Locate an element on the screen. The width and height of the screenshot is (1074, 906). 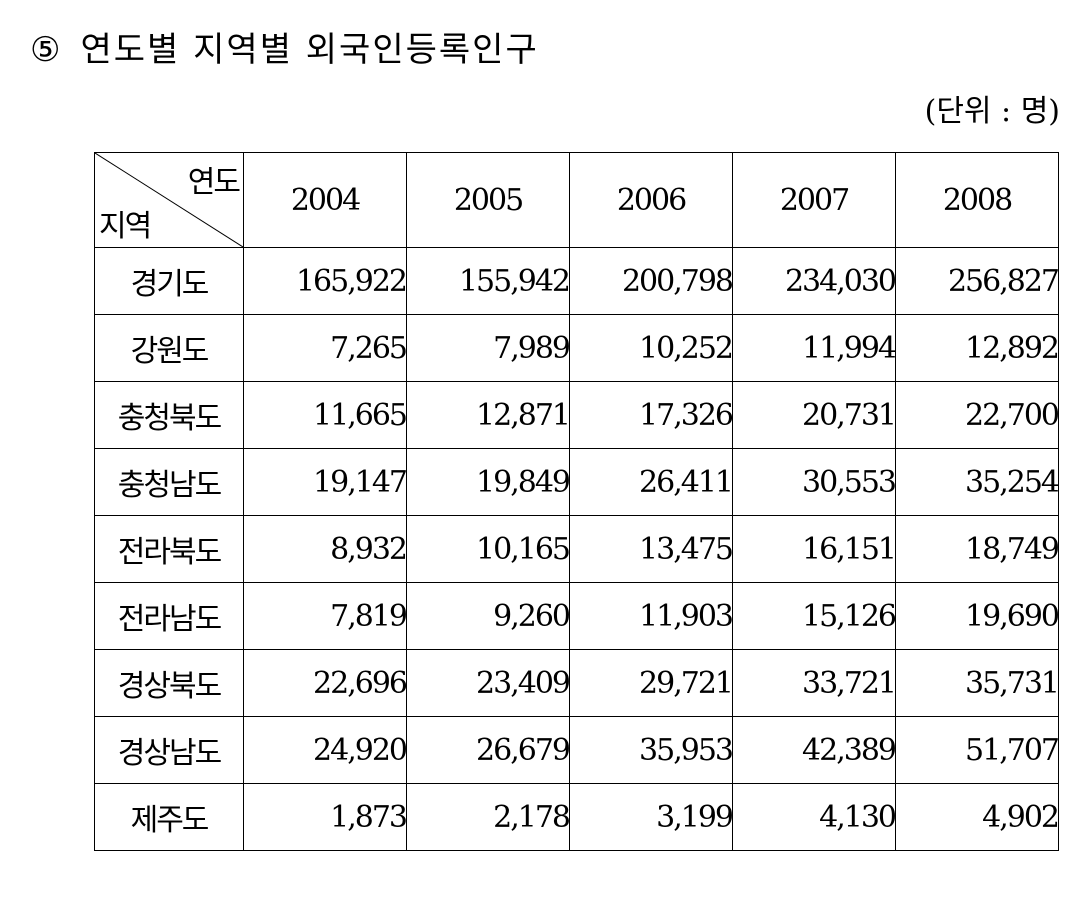
region-cell: 전라남도 is located at coordinates (169, 616).